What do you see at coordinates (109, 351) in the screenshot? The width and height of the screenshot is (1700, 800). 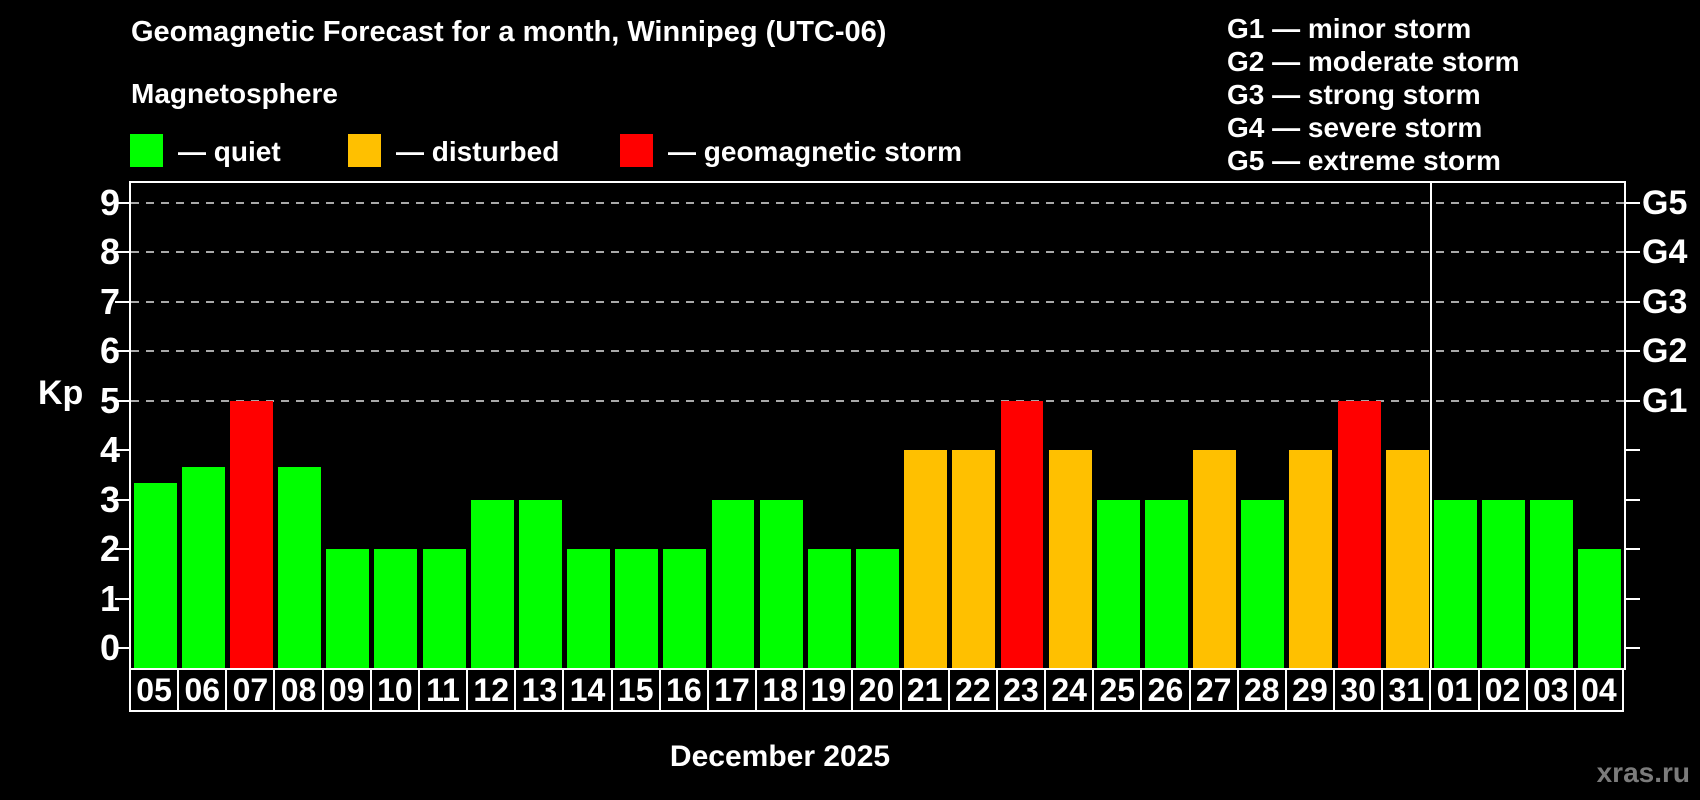 I see `y-axis-label-6: 6` at bounding box center [109, 351].